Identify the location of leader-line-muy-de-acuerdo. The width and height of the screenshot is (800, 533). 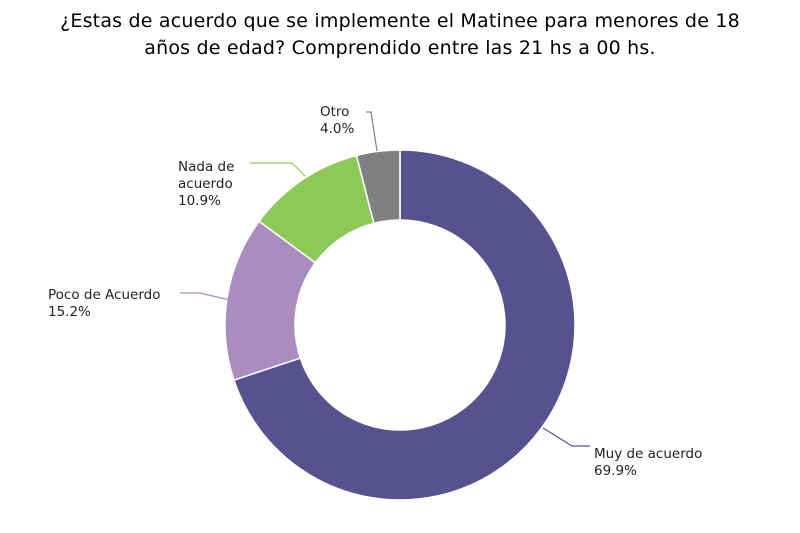
(566, 437).